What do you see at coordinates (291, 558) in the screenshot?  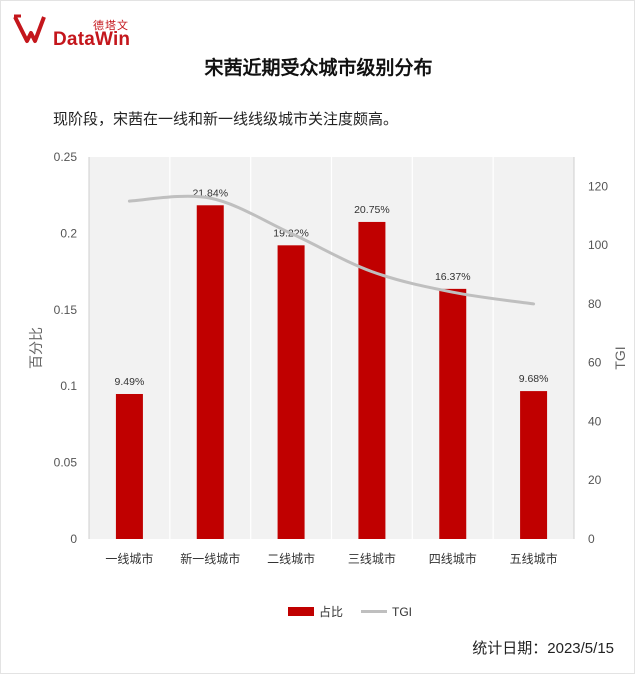 I see `x-tick-label: 二线城市` at bounding box center [291, 558].